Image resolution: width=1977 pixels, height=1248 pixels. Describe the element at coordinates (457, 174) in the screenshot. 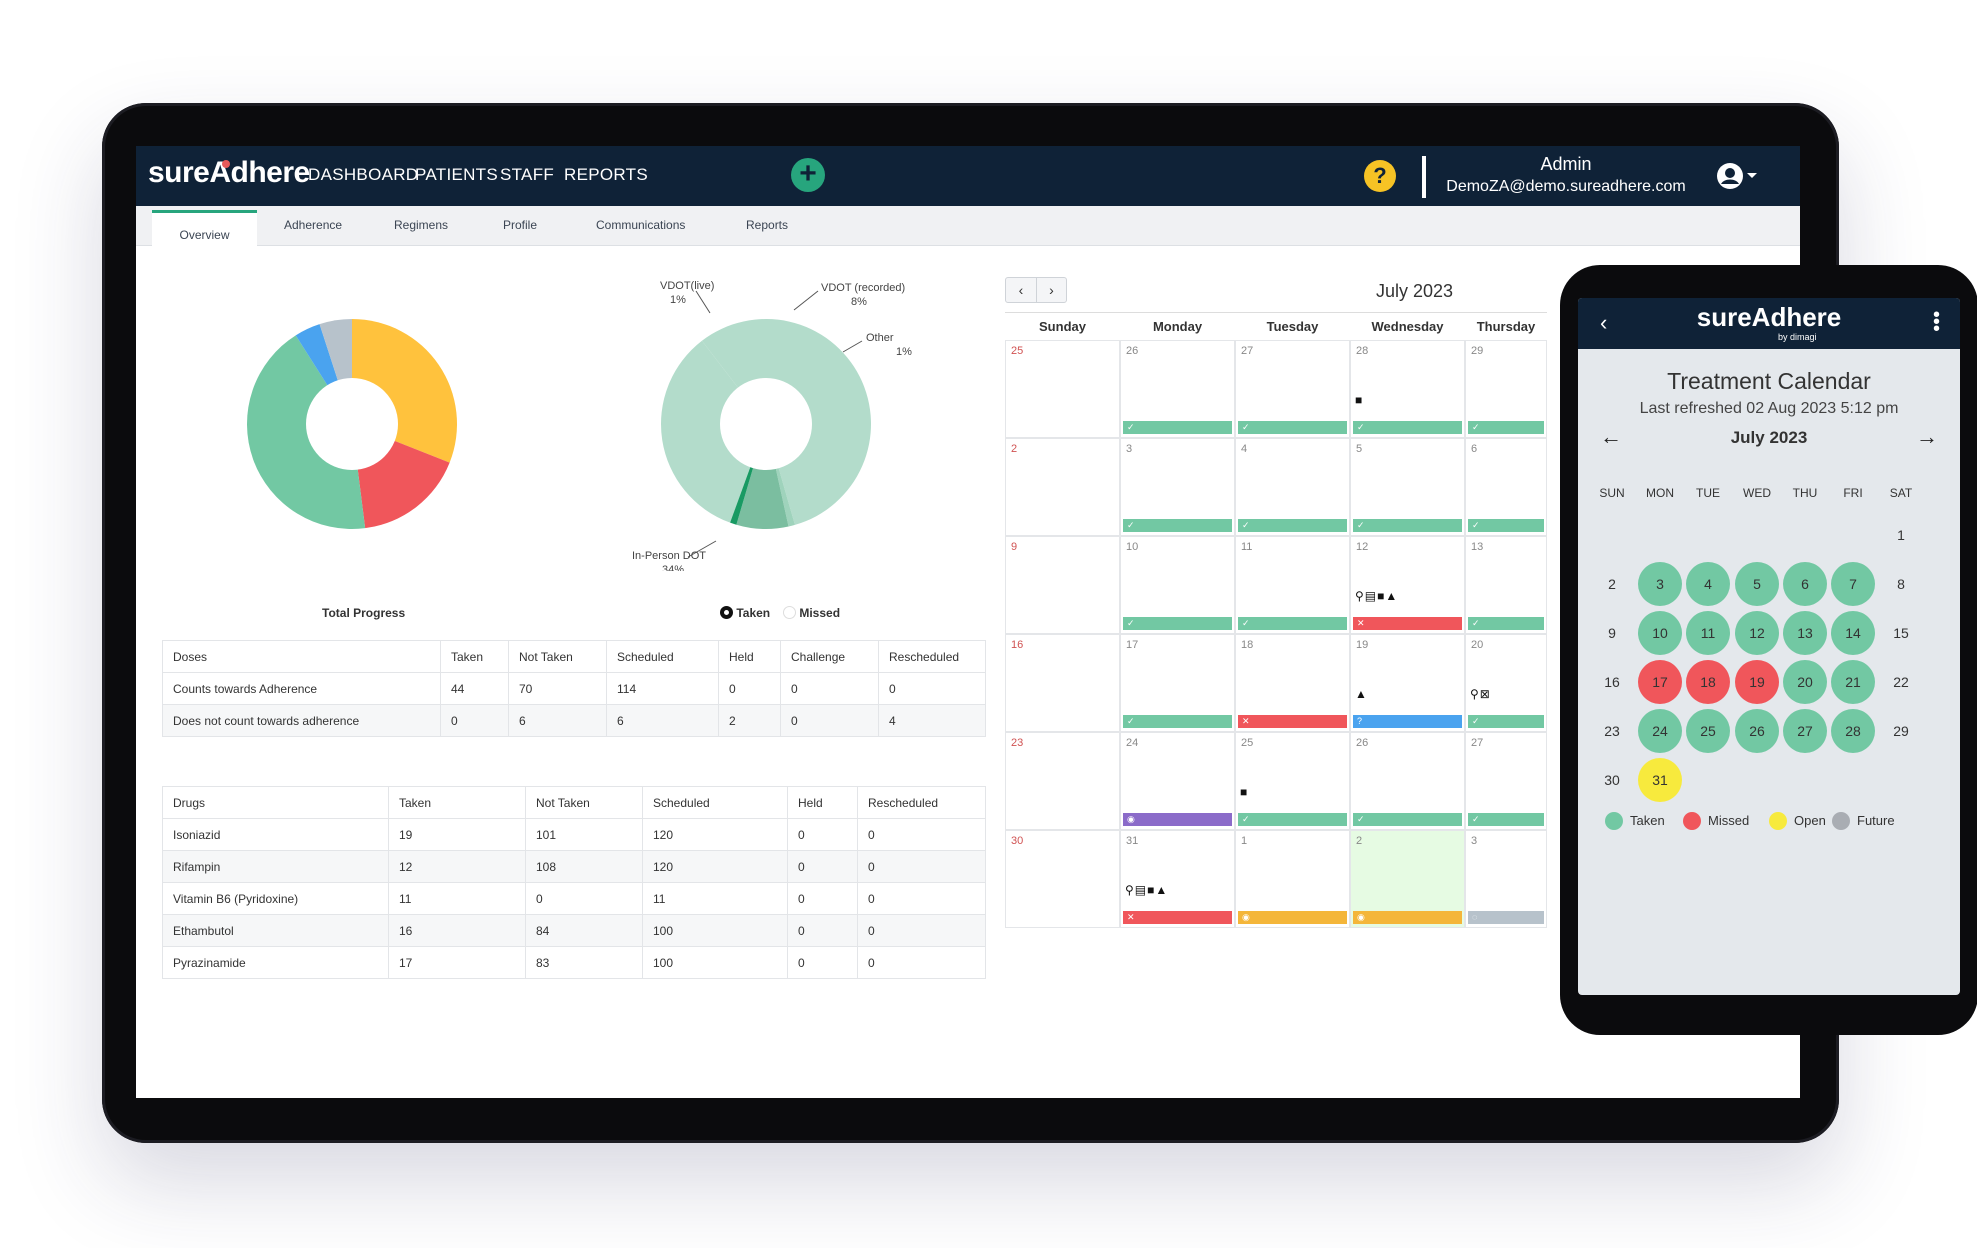

I see `nav-patients: PATIENTS` at that location.